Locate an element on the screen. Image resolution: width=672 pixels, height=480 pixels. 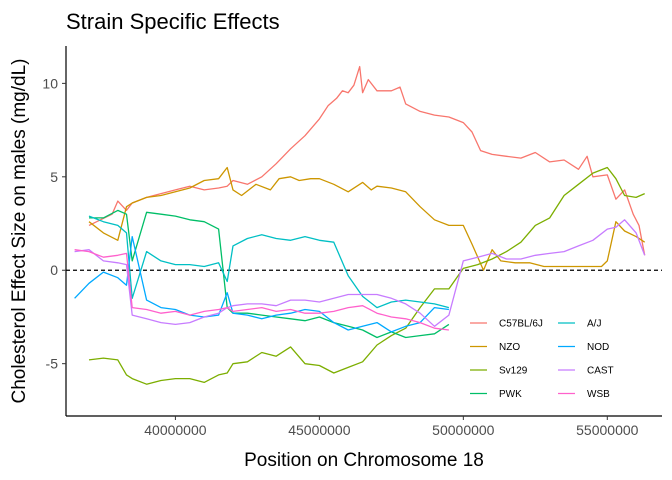
legend-label: A/J is located at coordinates (594, 324).